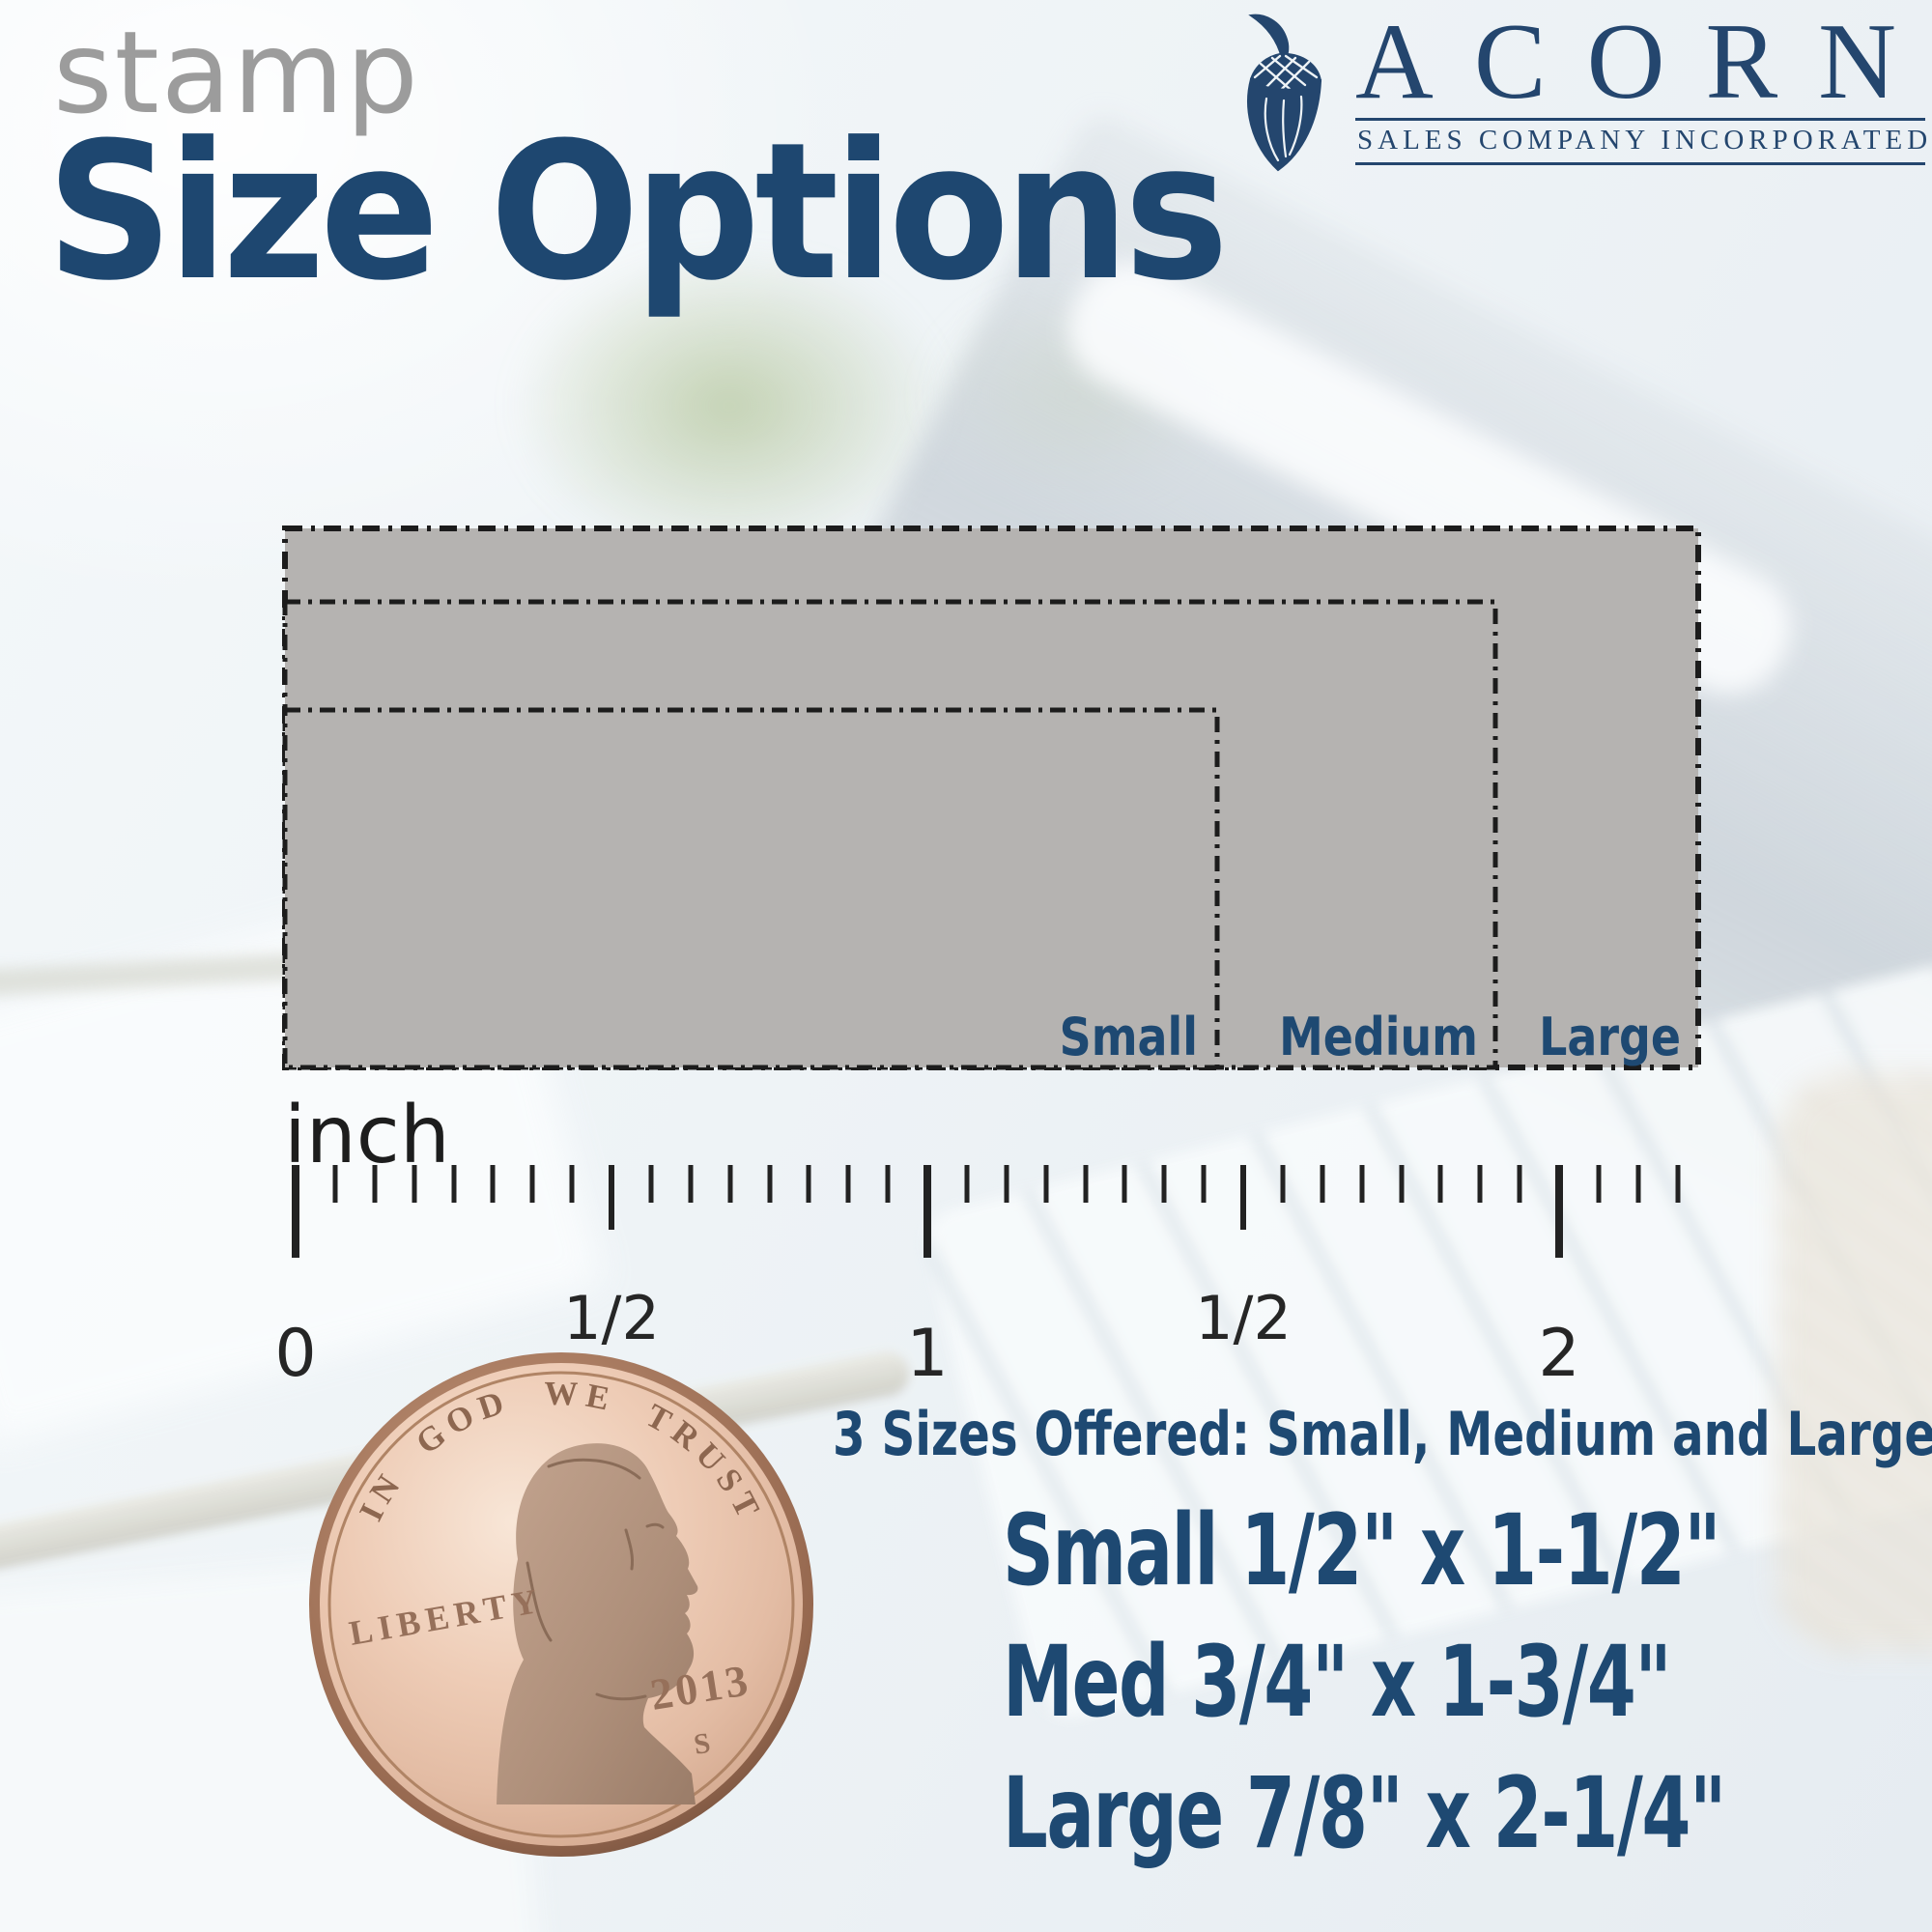 This screenshot has width=1932, height=1932. Describe the element at coordinates (1641, 141) in the screenshot. I see `logo-subtitle: SALES COMPANY INCORPORATED` at that location.